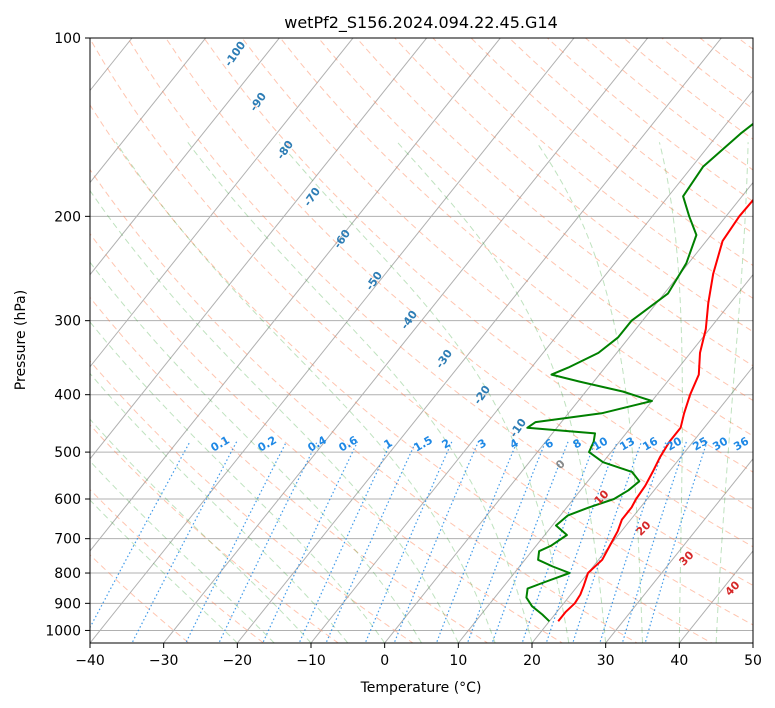  Describe the element at coordinates (238, 661) in the screenshot. I see `x-tick-label: −20` at that location.